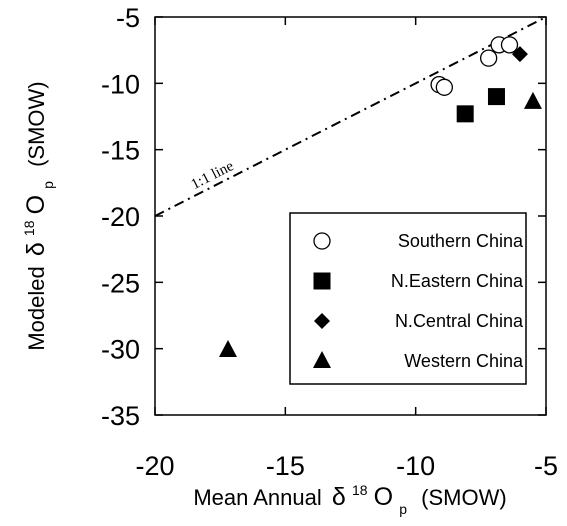  Describe the element at coordinates (120, 217) in the screenshot. I see `y-tick-label: -20` at that location.